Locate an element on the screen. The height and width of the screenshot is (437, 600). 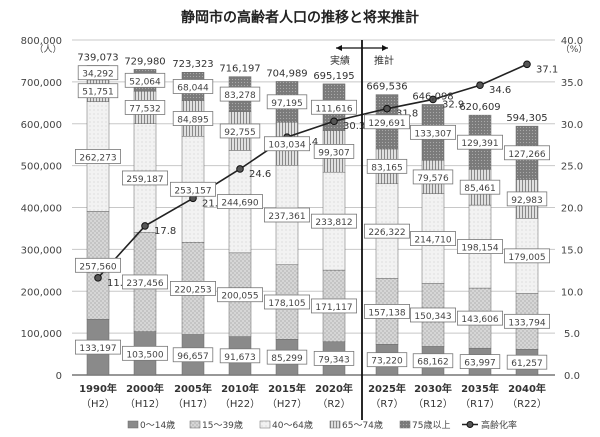
category-label: 2030年 is located at coordinates (433, 388).